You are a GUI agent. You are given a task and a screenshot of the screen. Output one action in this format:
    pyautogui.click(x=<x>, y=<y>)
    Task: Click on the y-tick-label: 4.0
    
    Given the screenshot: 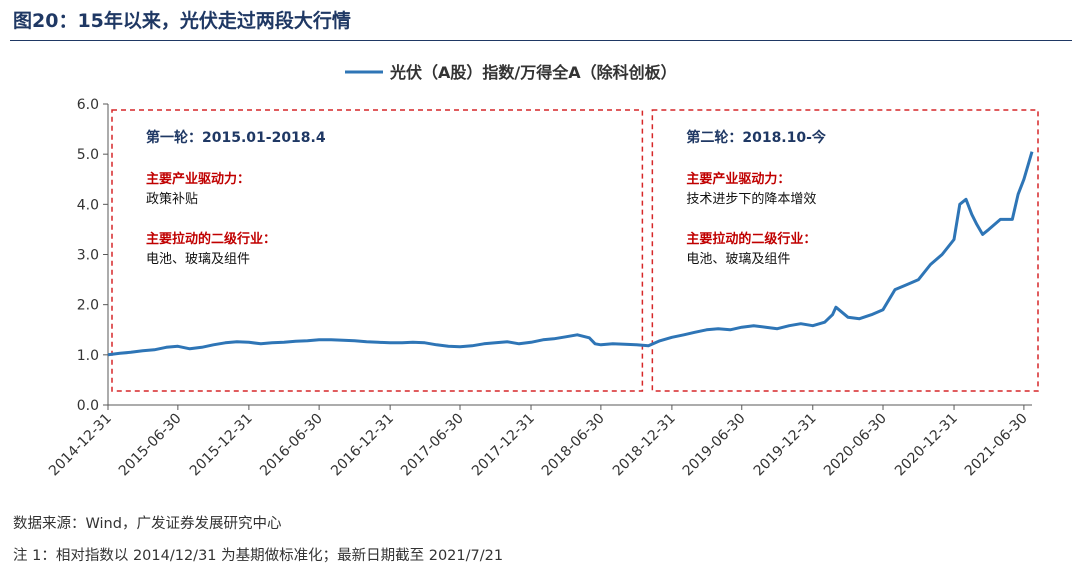 What is the action you would take?
    pyautogui.click(x=88, y=205)
    